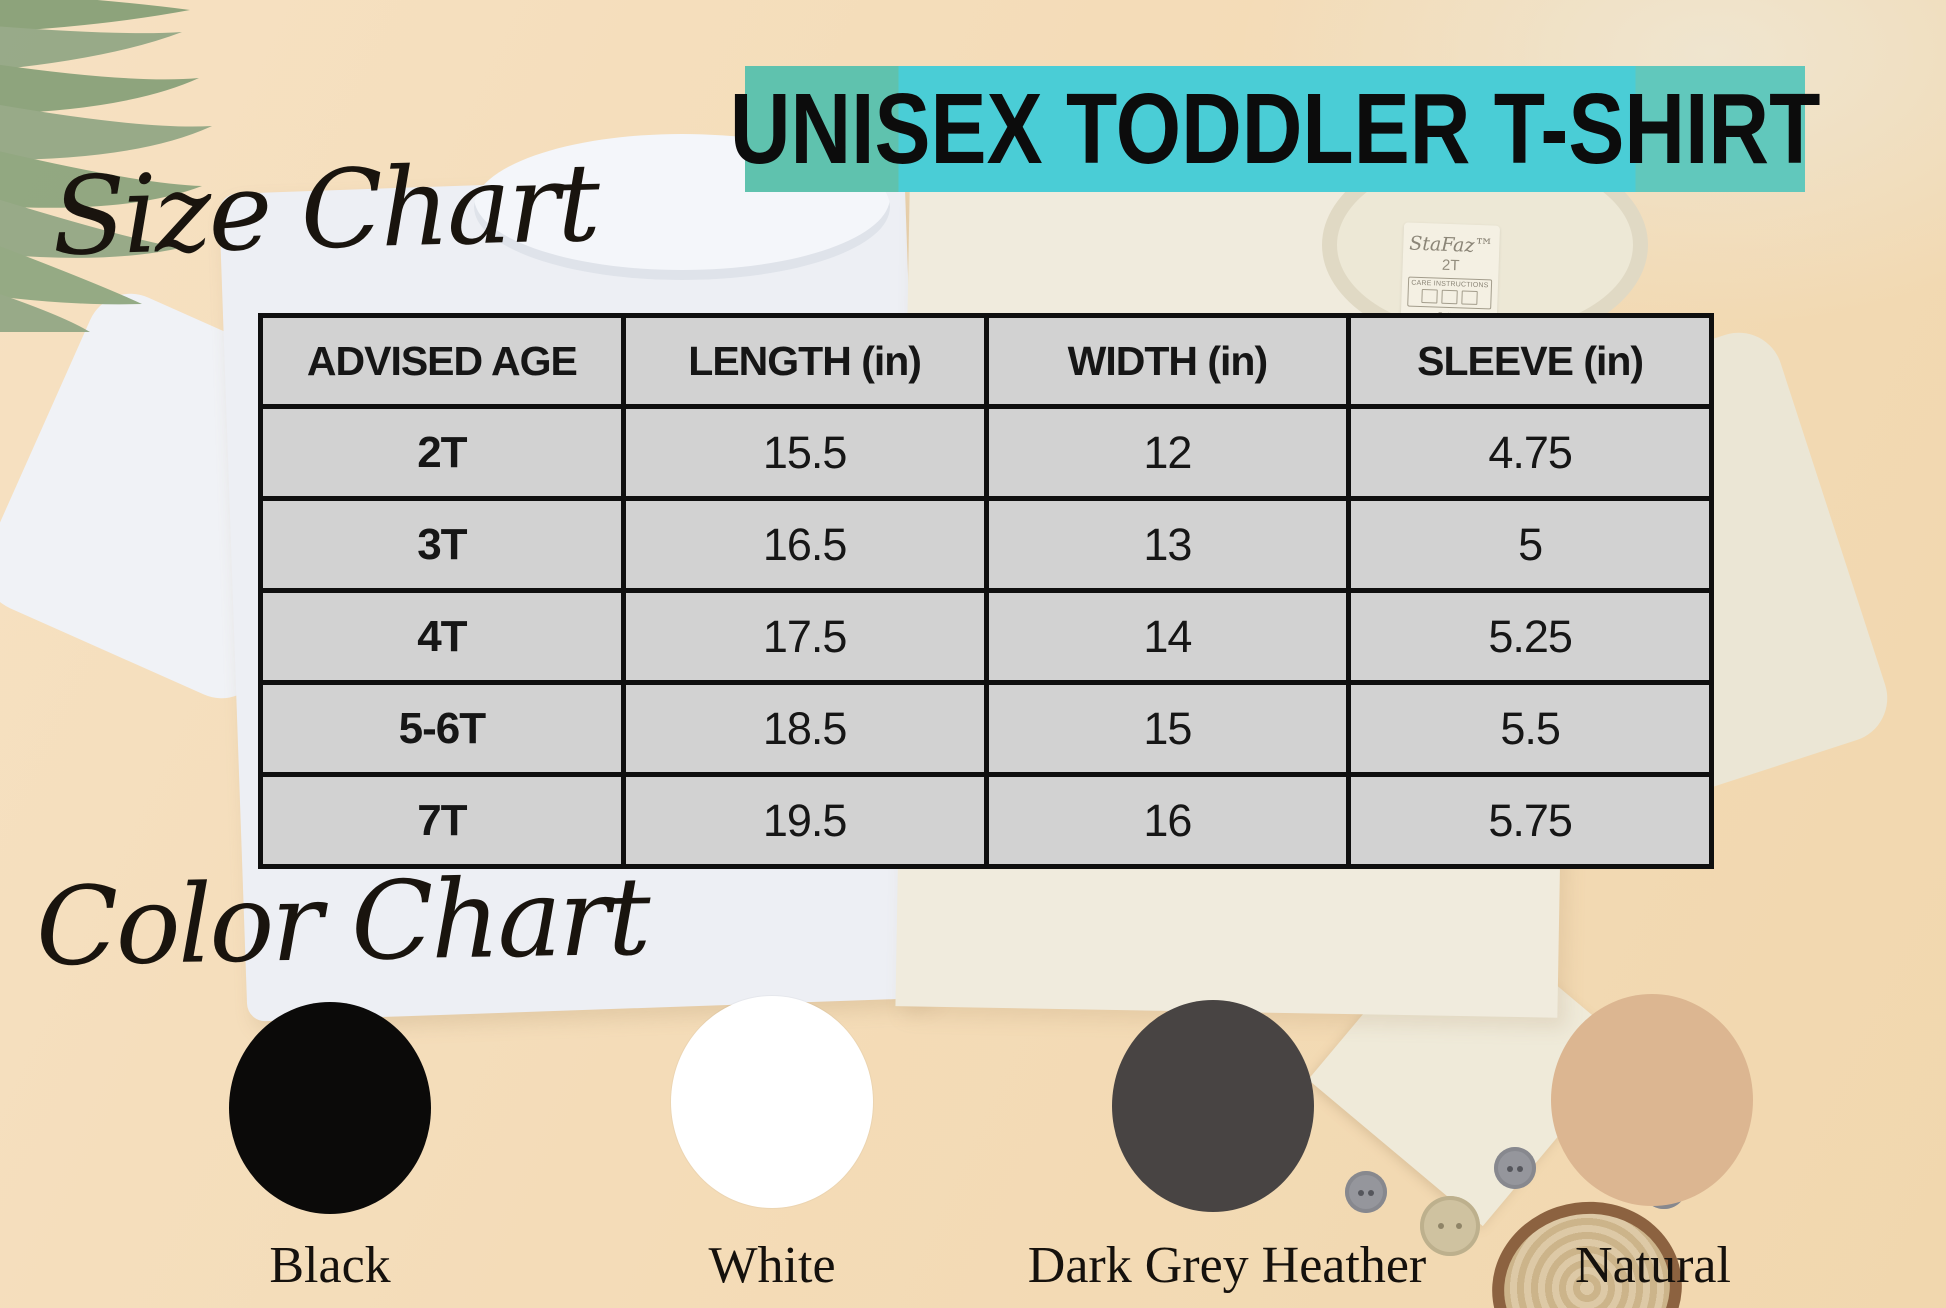 The width and height of the screenshot is (1946, 1308). I want to click on color-swatch-white, so click(772, 1102).